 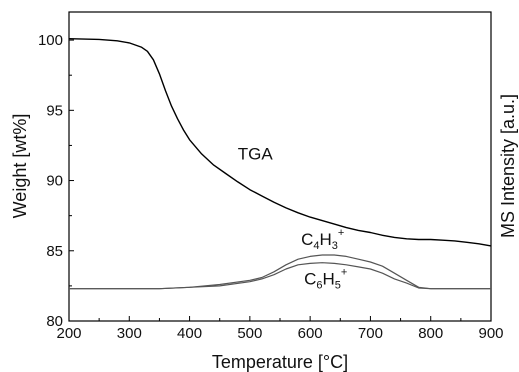 What do you see at coordinates (344, 272) in the screenshot?
I see `c6h5-sup-plus: +` at bounding box center [344, 272].